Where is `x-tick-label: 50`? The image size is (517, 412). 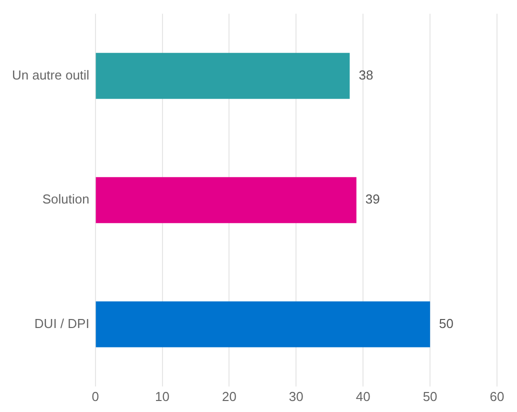 x-tick-label: 50 is located at coordinates (430, 396).